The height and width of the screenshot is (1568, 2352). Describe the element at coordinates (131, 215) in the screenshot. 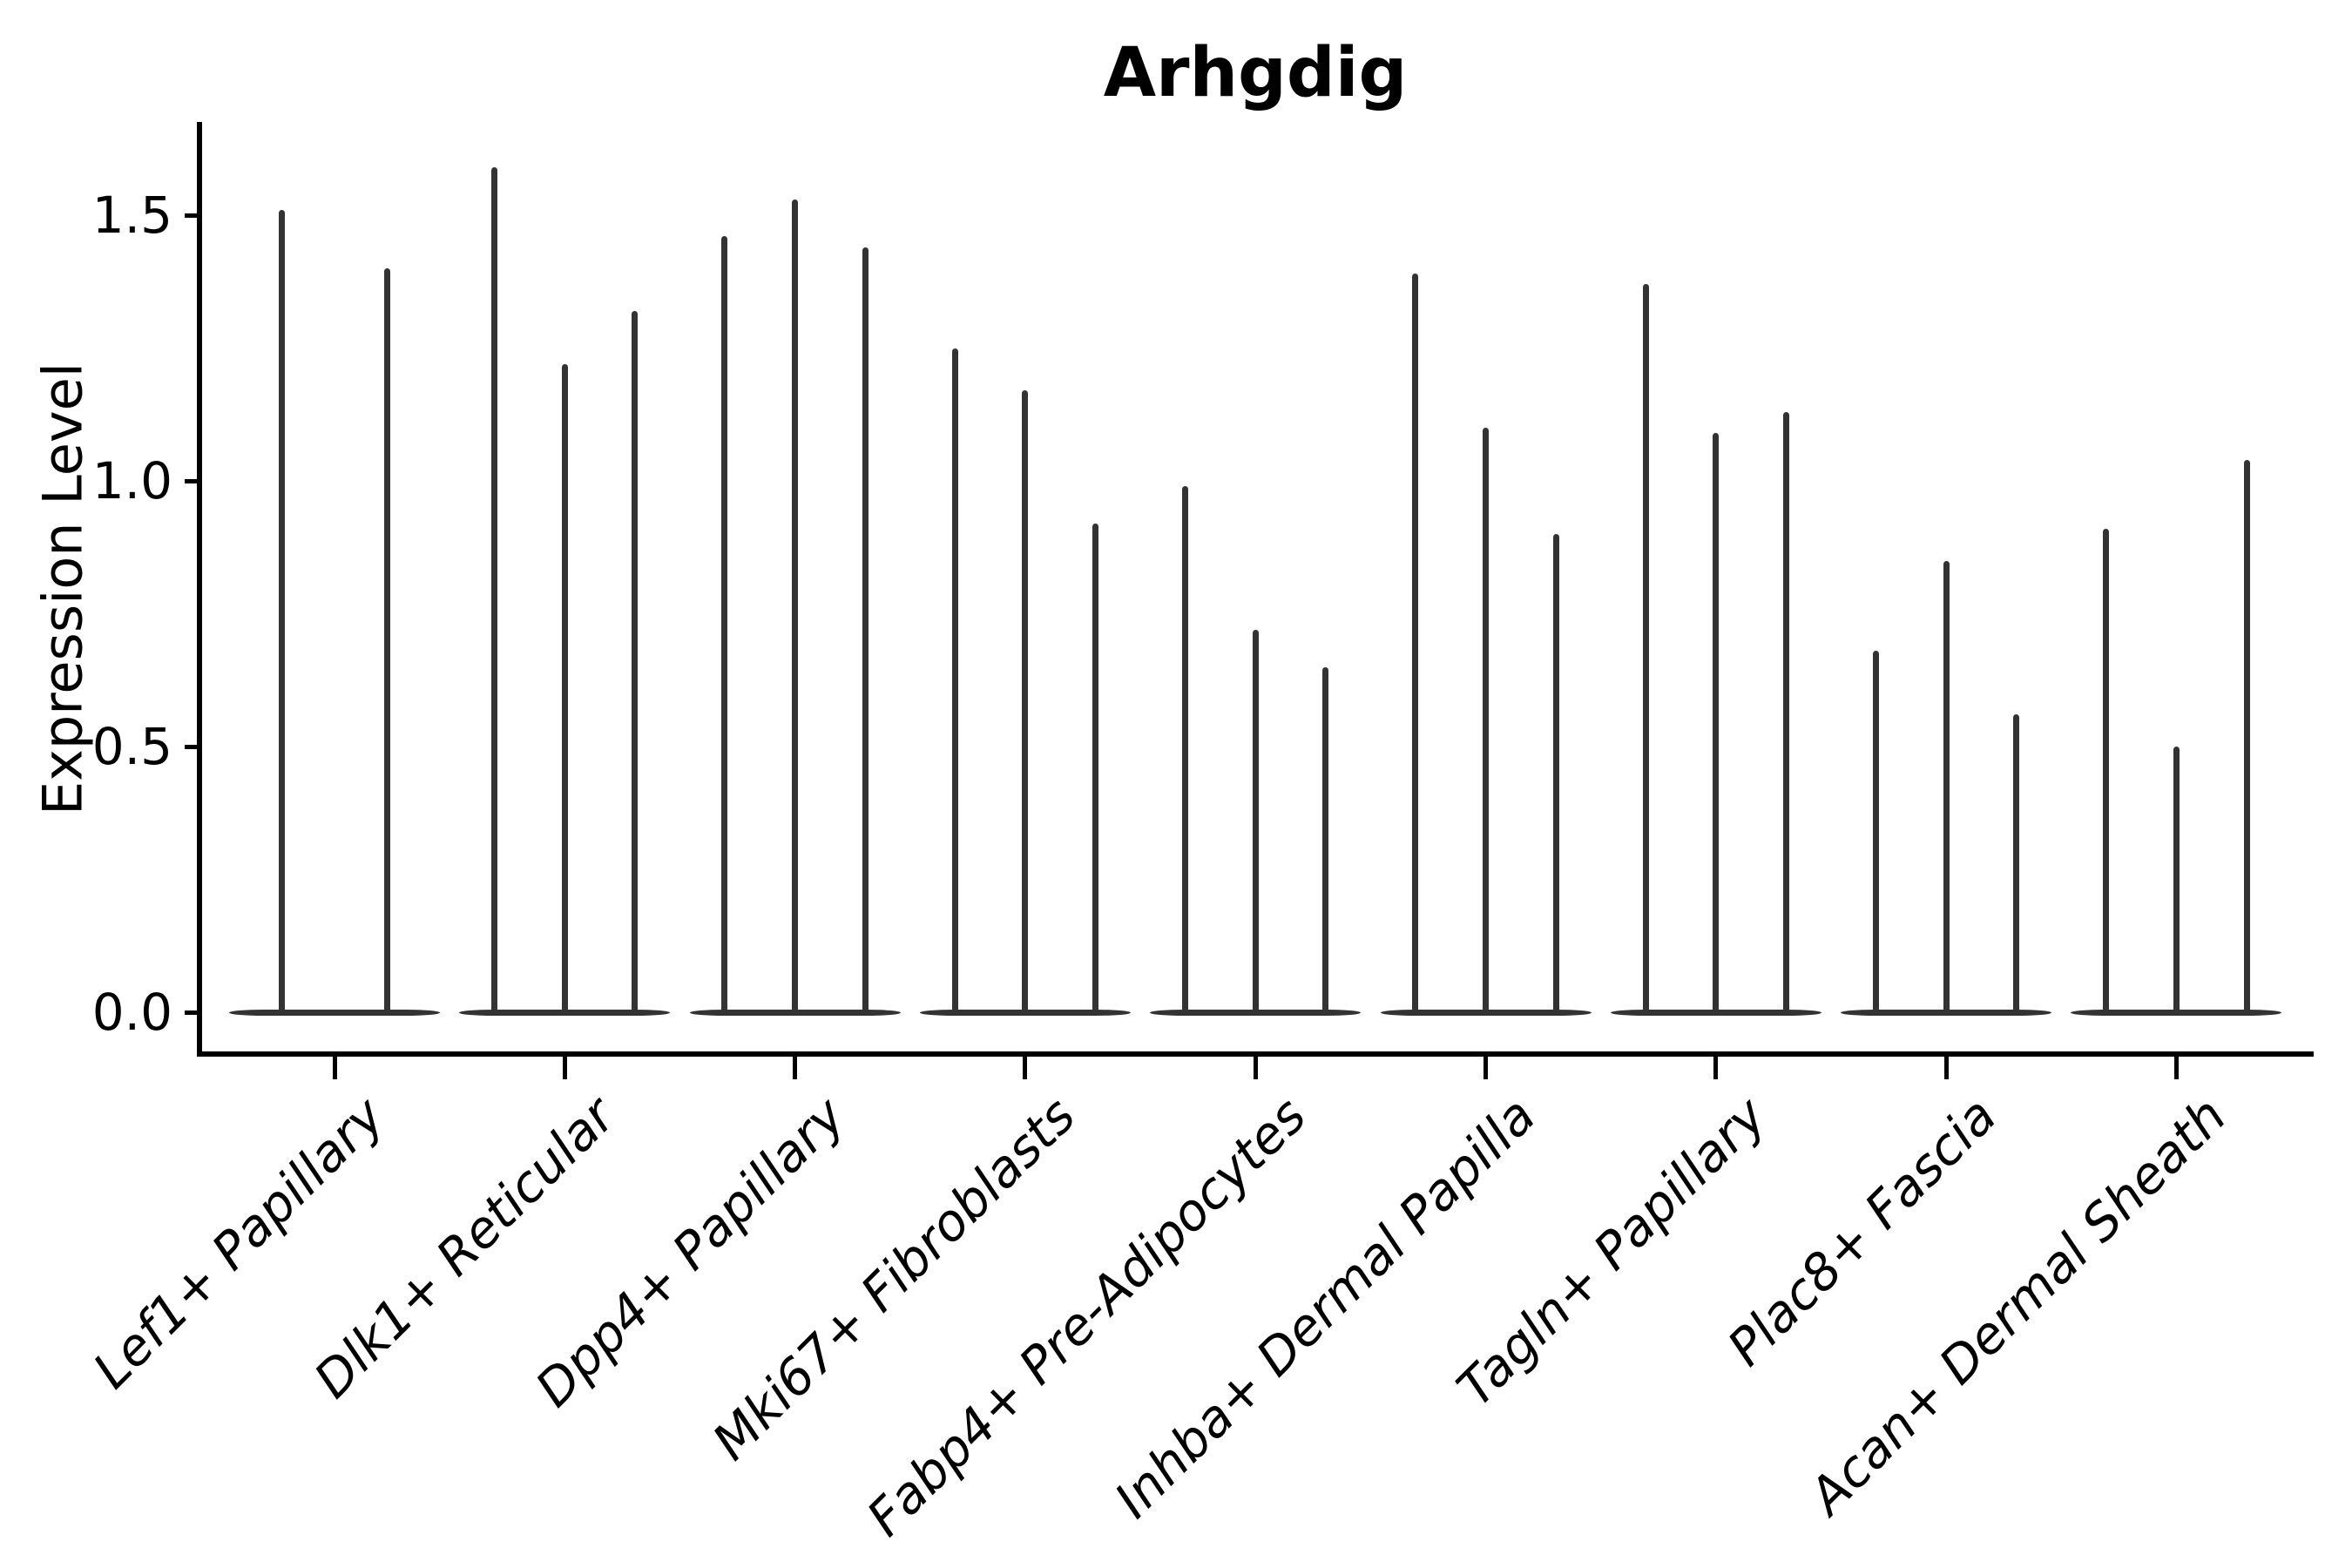

I see `y-tick-label: 1.5` at that location.